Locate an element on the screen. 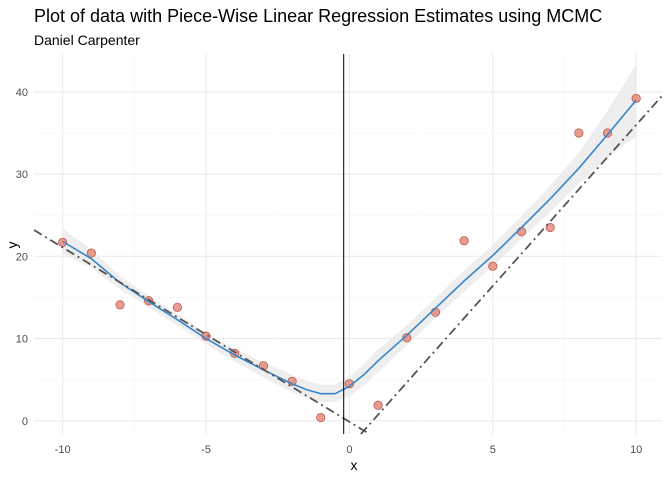 The width and height of the screenshot is (672, 480). y-tick-label: 0 is located at coordinates (25, 422).